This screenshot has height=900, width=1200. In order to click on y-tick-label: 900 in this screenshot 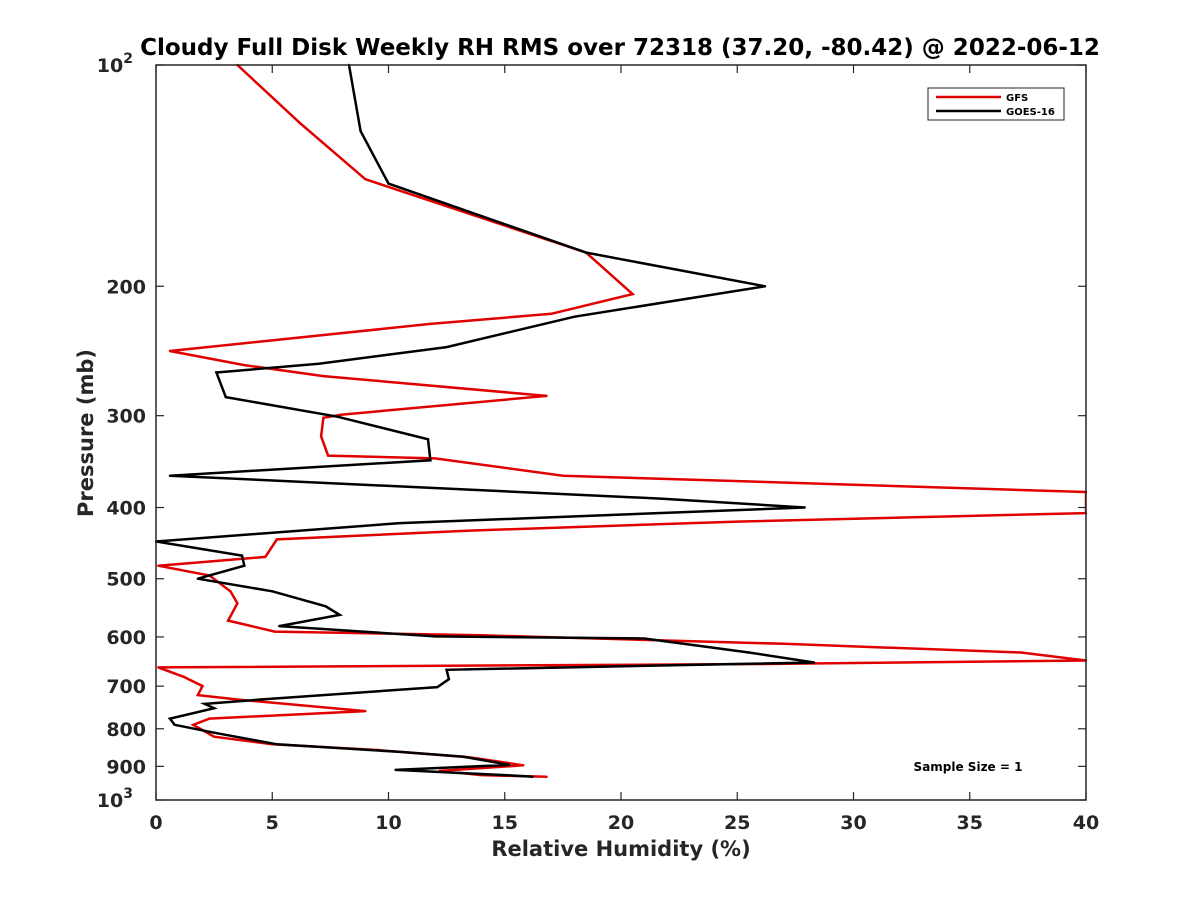, I will do `click(126, 767)`.